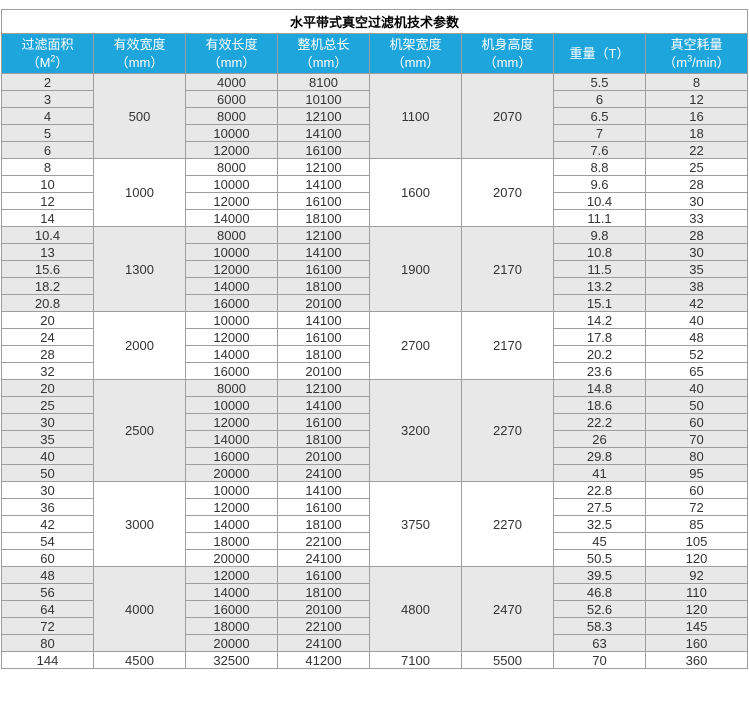 This screenshot has height=708, width=749. Describe the element at coordinates (374, 218) in the screenshot. I see `table-row: 14 14000 18100 11.1 33` at that location.